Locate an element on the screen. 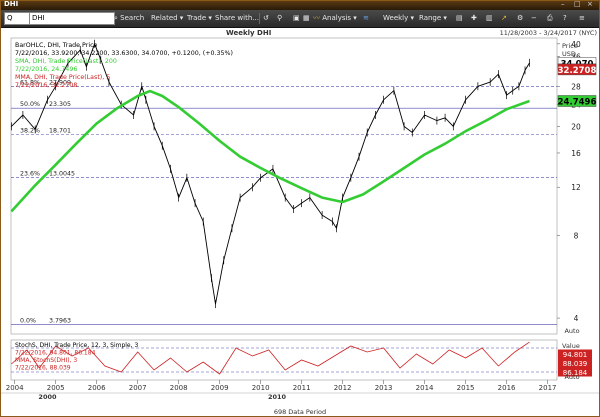  search-icon: ⌕ is located at coordinates (116, 18).